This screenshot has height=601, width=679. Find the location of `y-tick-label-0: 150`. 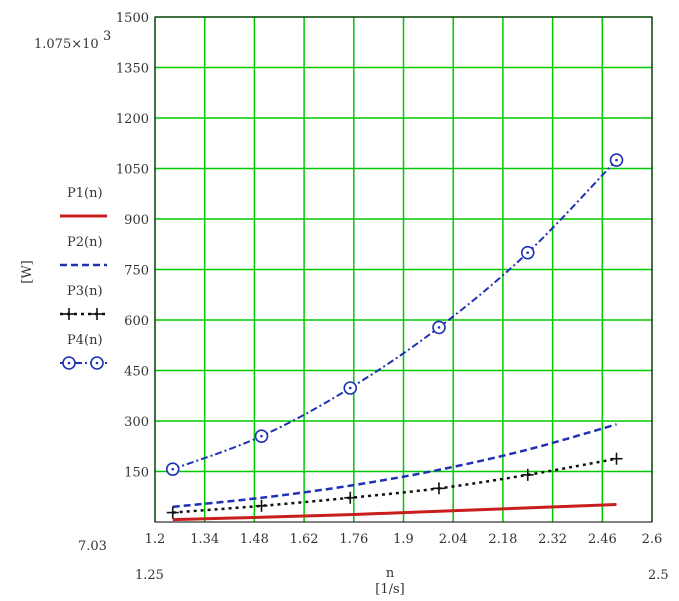

y-tick-label-0: 150 is located at coordinates (136, 473).